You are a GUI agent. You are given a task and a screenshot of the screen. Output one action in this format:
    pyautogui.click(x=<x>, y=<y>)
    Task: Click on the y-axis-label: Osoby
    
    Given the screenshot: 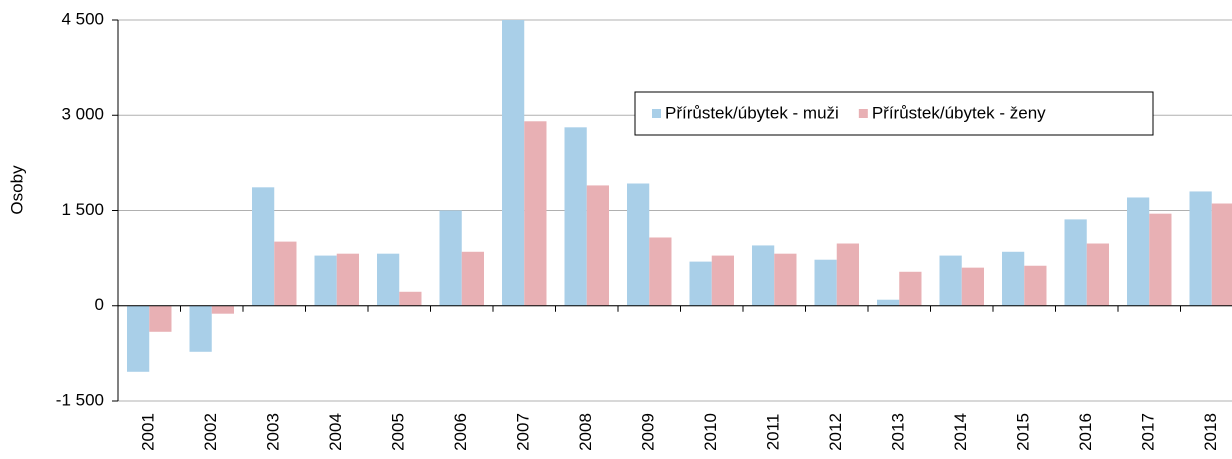 What is the action you would take?
    pyautogui.click(x=16, y=190)
    